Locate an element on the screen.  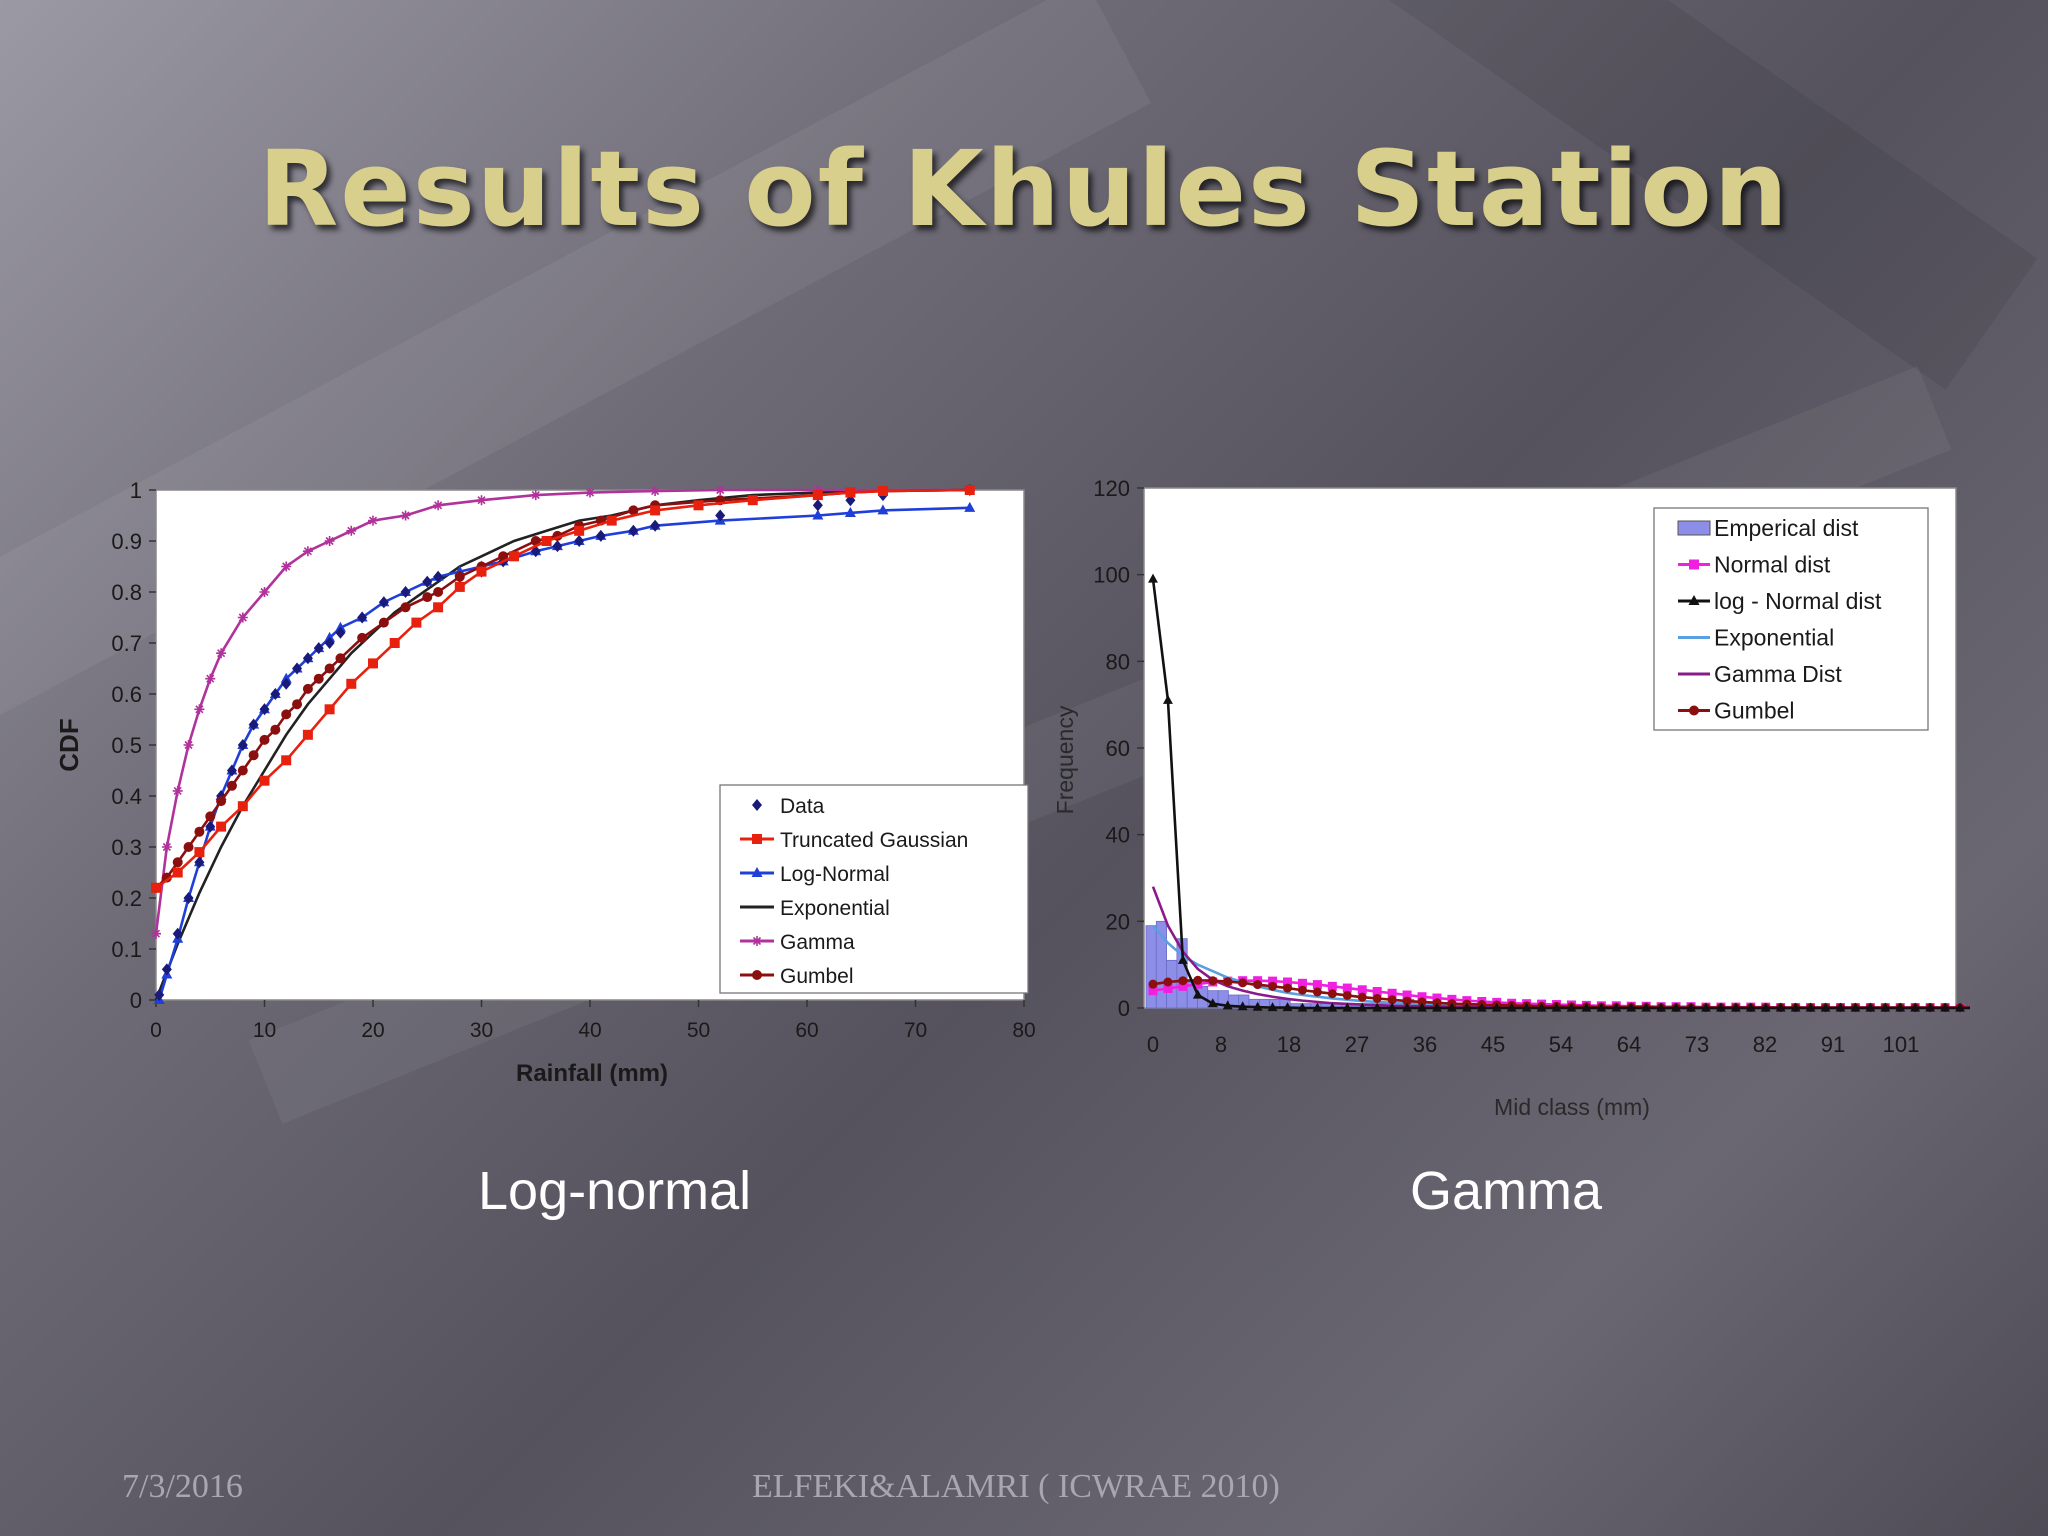
frequency-bar is located at coordinates (1151, 967).